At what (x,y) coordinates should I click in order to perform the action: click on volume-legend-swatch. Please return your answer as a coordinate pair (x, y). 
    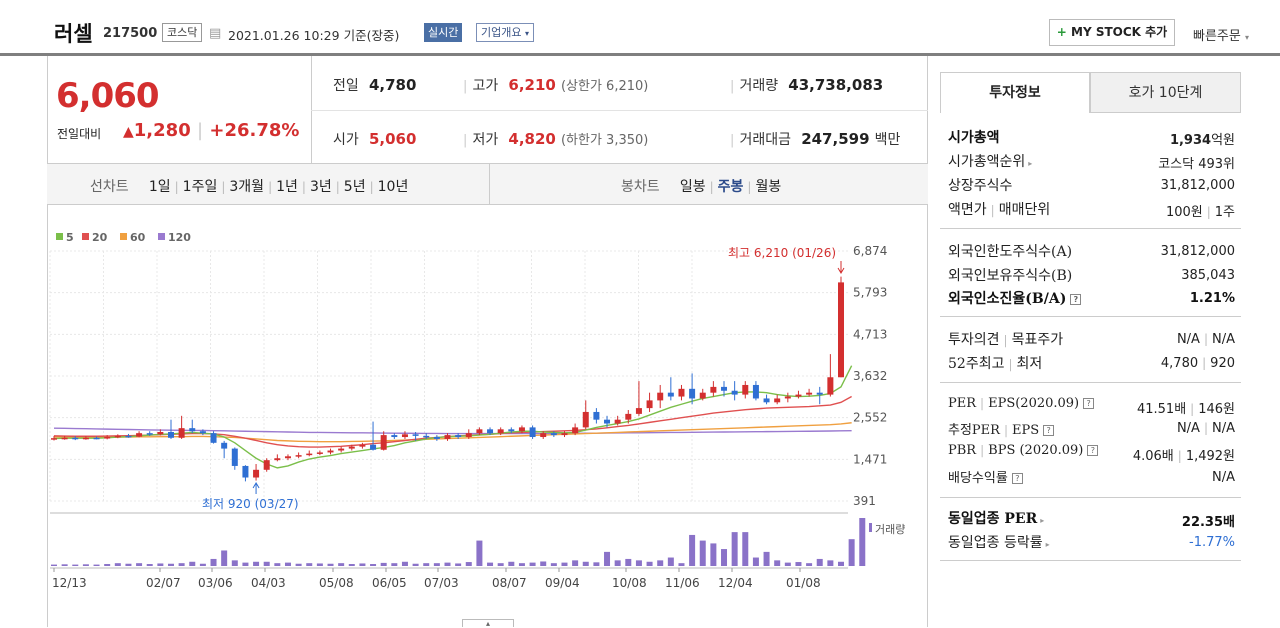
    Looking at the image, I should click on (870, 527).